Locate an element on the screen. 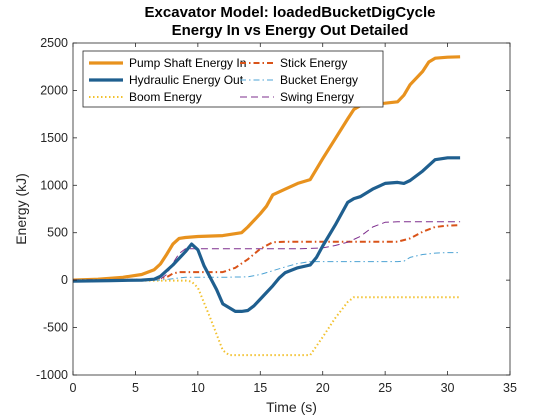 The height and width of the screenshot is (420, 560). x-tick-label: 25 is located at coordinates (385, 388).